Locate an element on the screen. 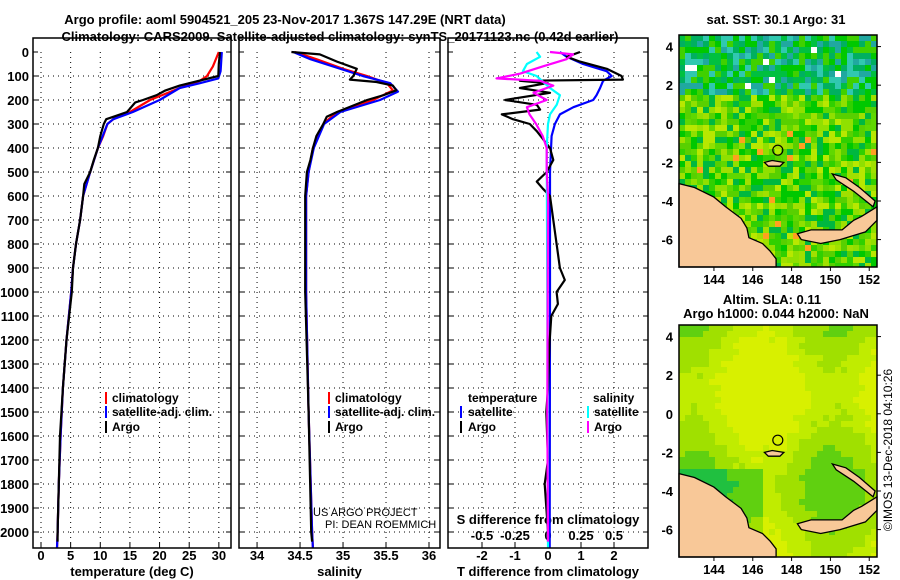 This screenshot has width=900, height=580. depth-tick-label: 900 is located at coordinates (18, 268).